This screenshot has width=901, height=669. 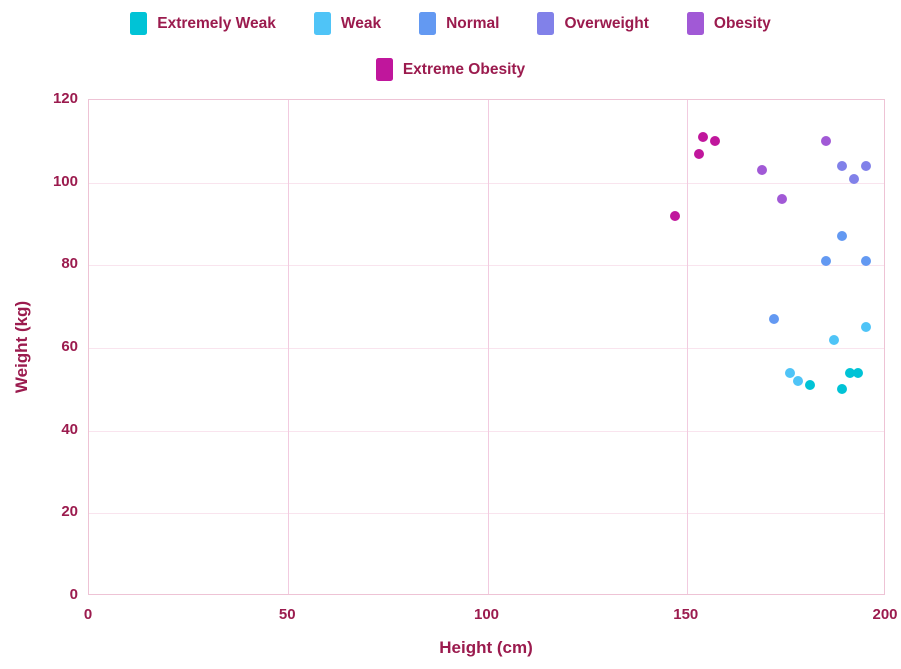 I want to click on x-tick-label: 200, so click(x=885, y=614).